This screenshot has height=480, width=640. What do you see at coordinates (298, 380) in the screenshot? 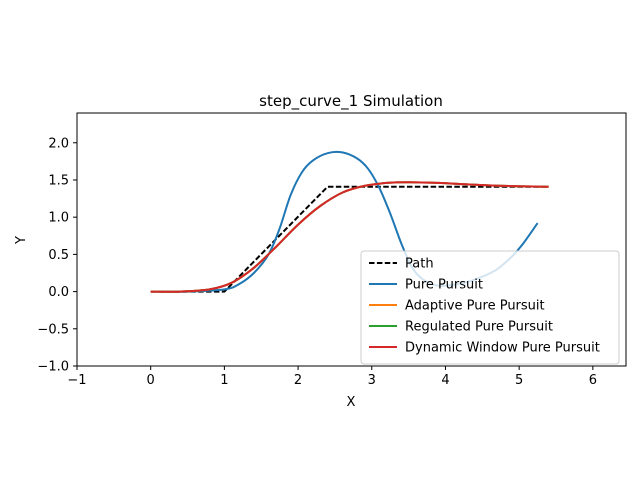
I see `x-tick-label: 2` at bounding box center [298, 380].